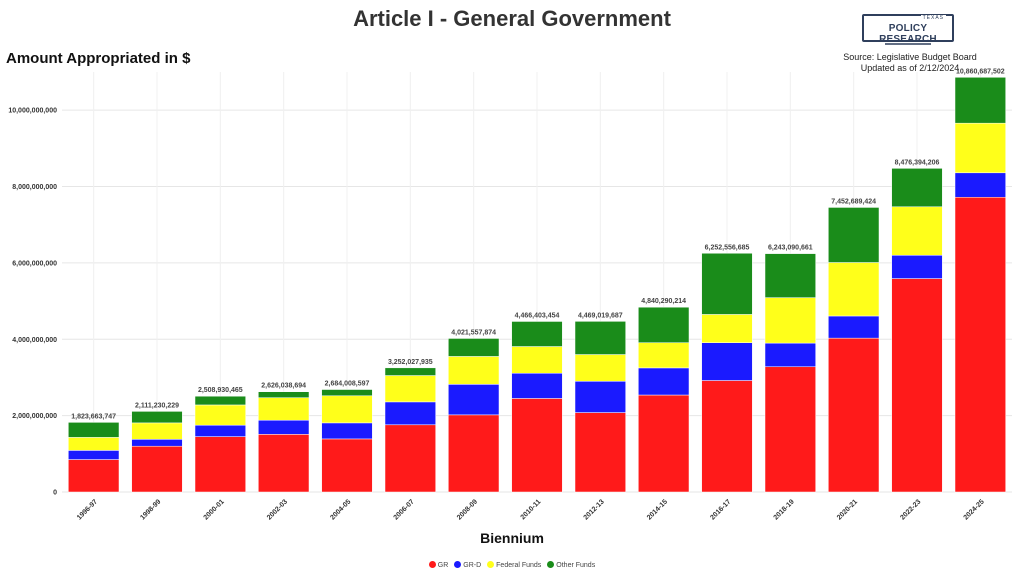  What do you see at coordinates (910, 57) in the screenshot?
I see `source-line: Source: Legislative Budget Board` at bounding box center [910, 57].